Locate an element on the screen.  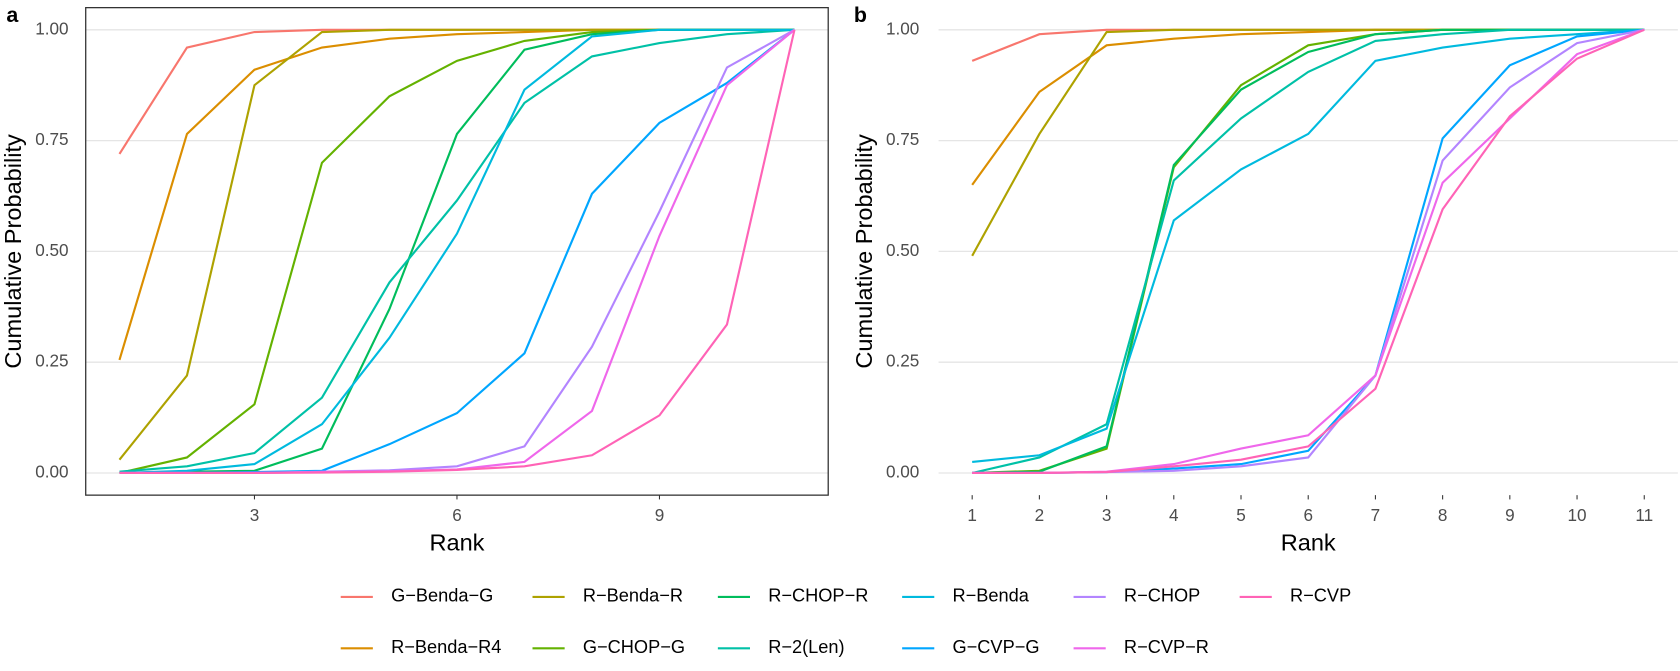
x-tick-label: 11 is located at coordinates (1644, 515).